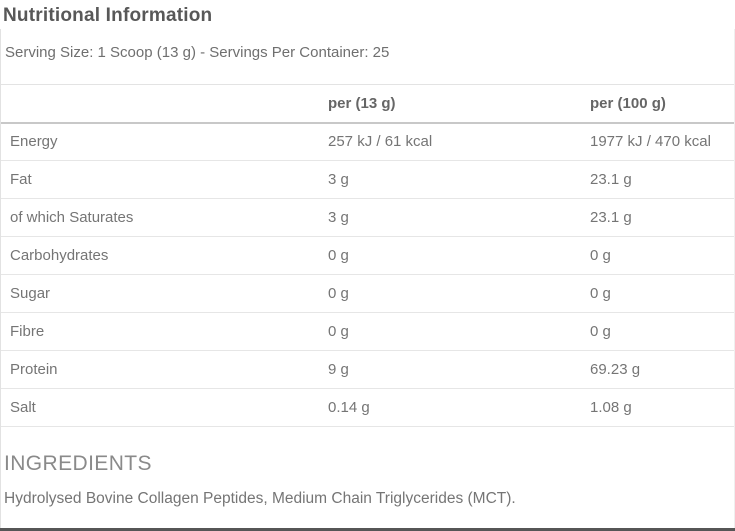  I want to click on value-per-13g: 0.14 g, so click(450, 407).